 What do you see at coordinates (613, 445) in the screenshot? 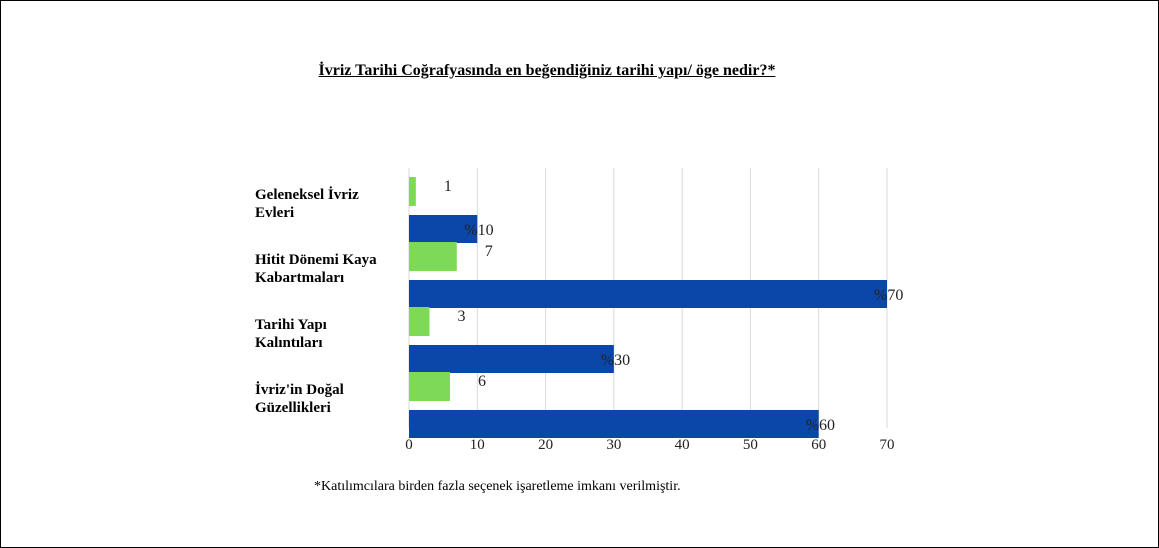
I see `x-tick-label: 30` at bounding box center [613, 445].